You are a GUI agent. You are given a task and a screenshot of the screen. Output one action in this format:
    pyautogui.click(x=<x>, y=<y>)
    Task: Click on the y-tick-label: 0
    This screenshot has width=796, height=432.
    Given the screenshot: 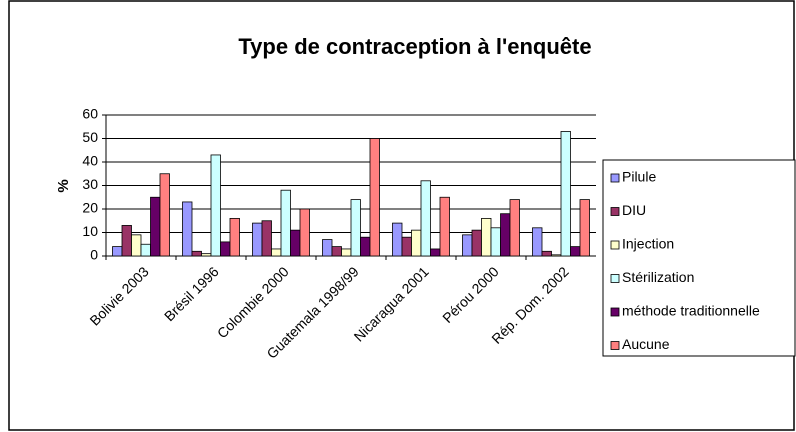 What is the action you would take?
    pyautogui.click(x=94, y=255)
    